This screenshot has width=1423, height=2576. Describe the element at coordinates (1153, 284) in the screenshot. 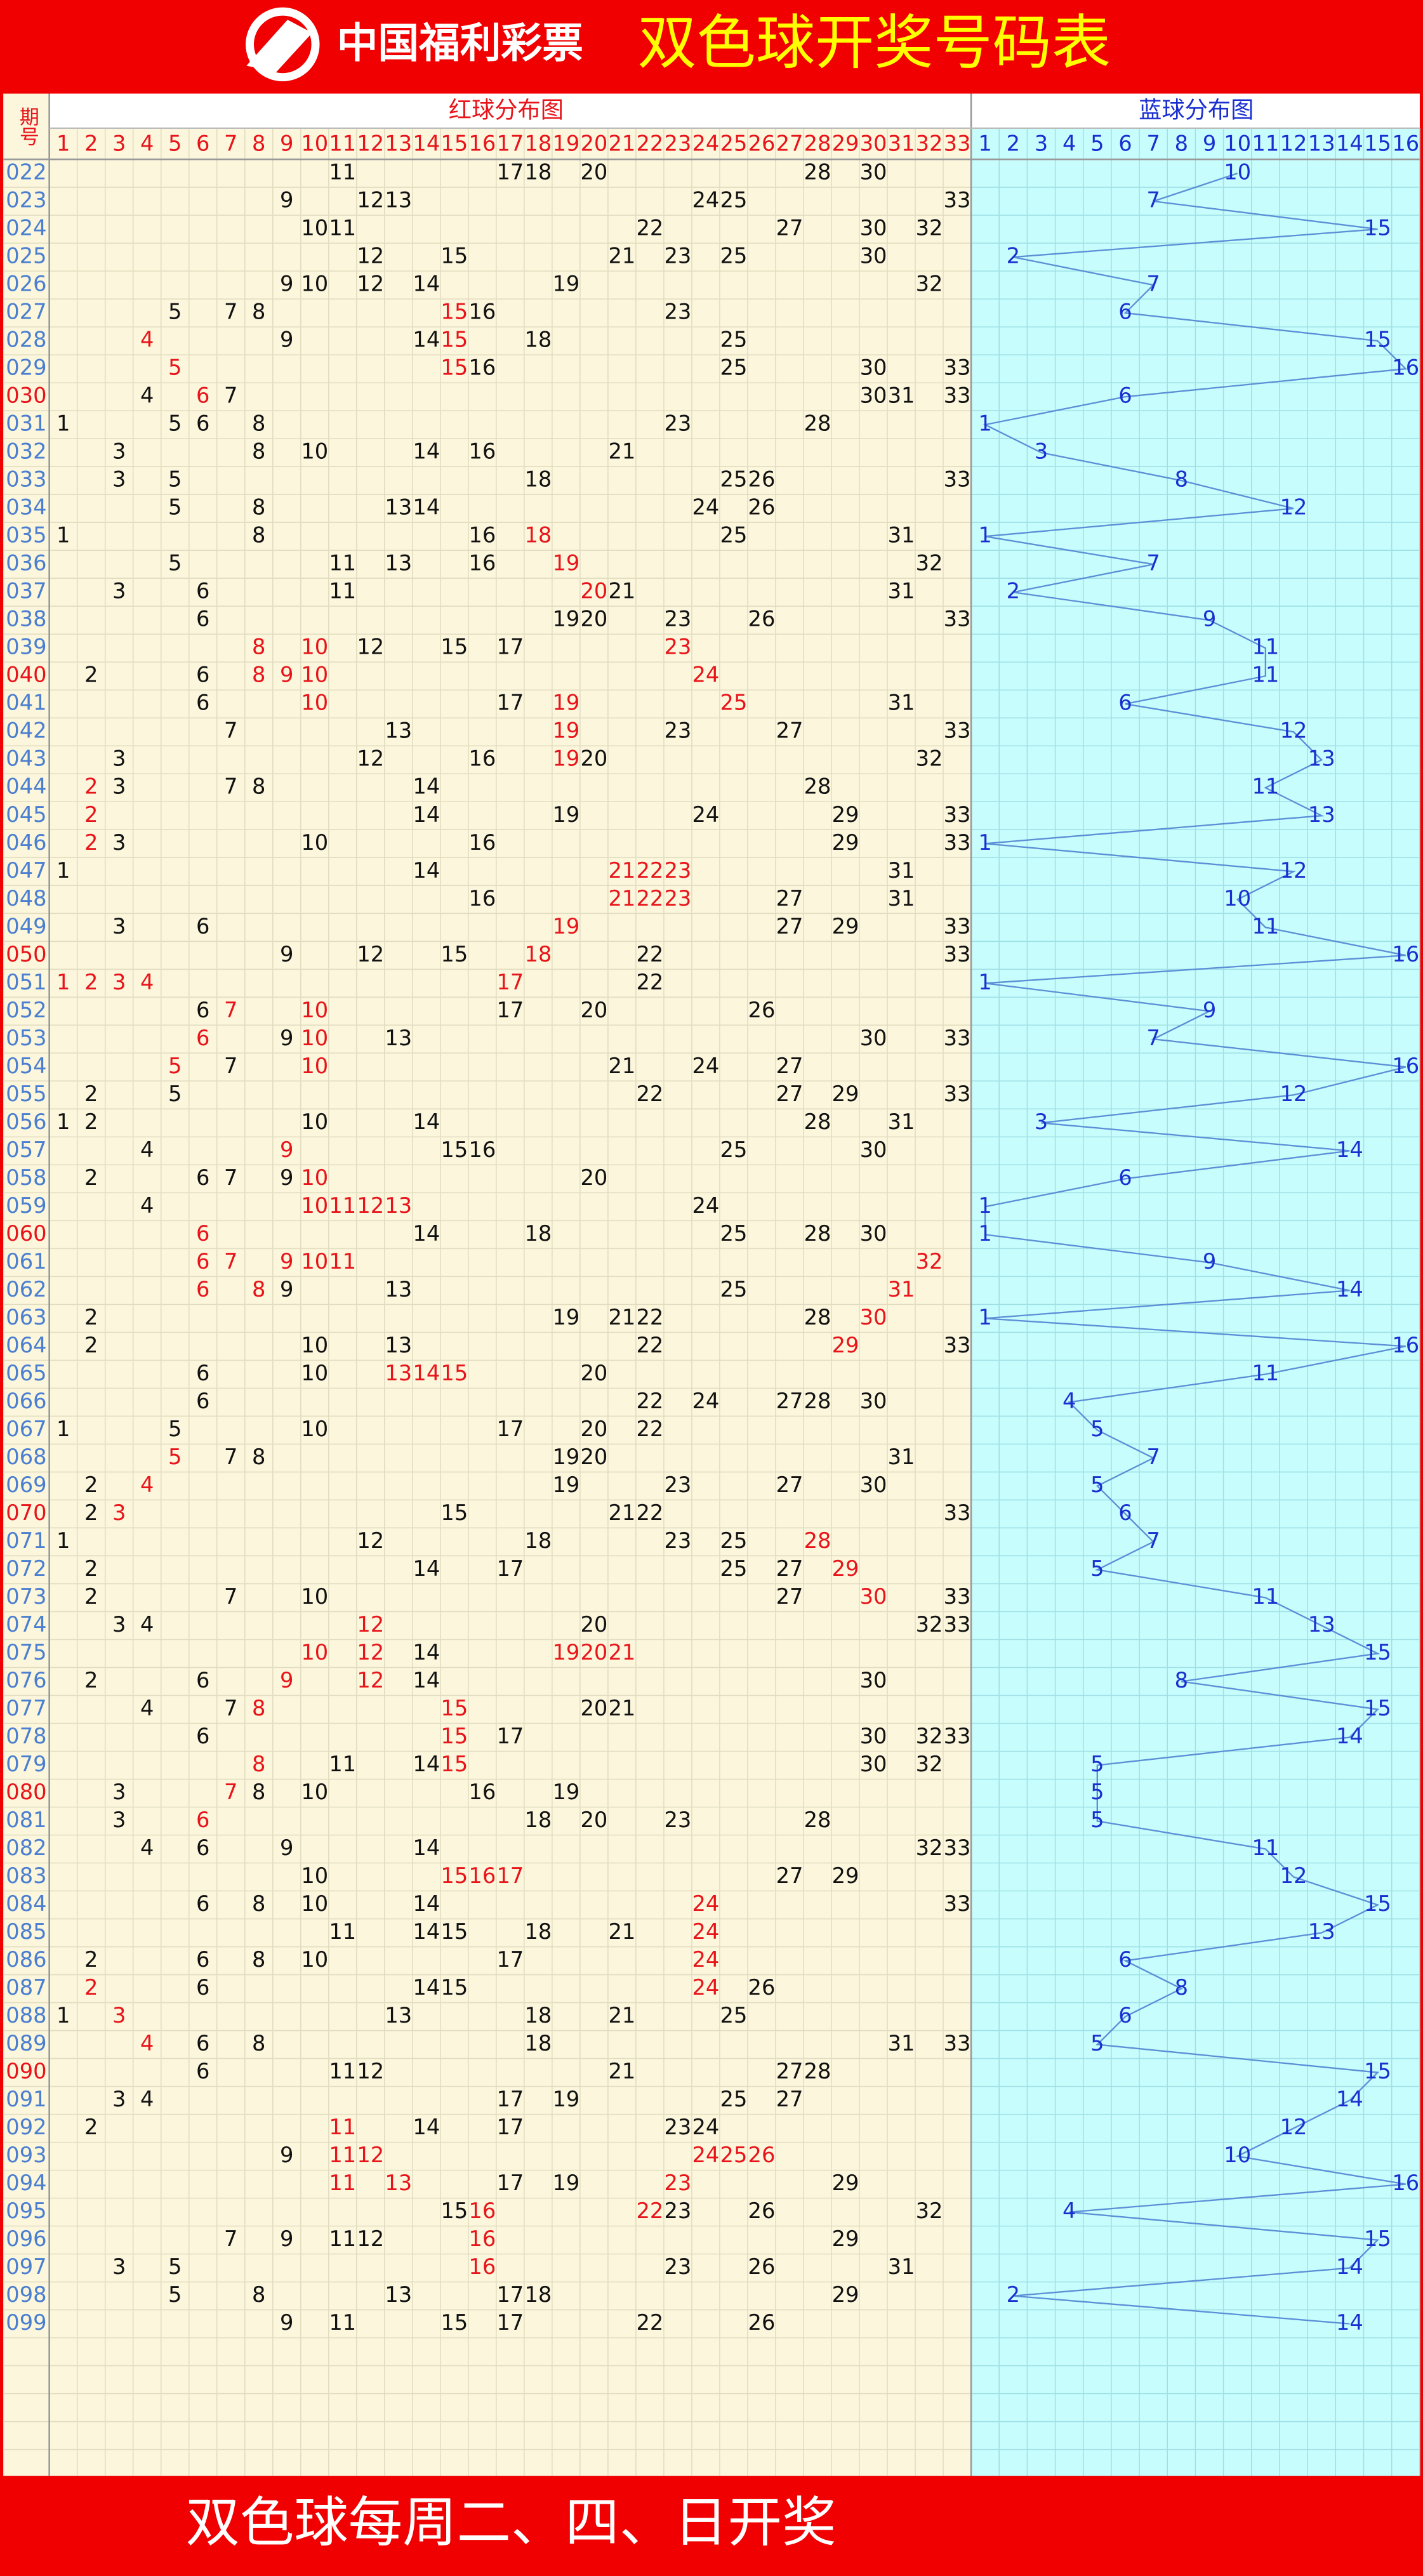

I see `blue-ball: 7` at that location.